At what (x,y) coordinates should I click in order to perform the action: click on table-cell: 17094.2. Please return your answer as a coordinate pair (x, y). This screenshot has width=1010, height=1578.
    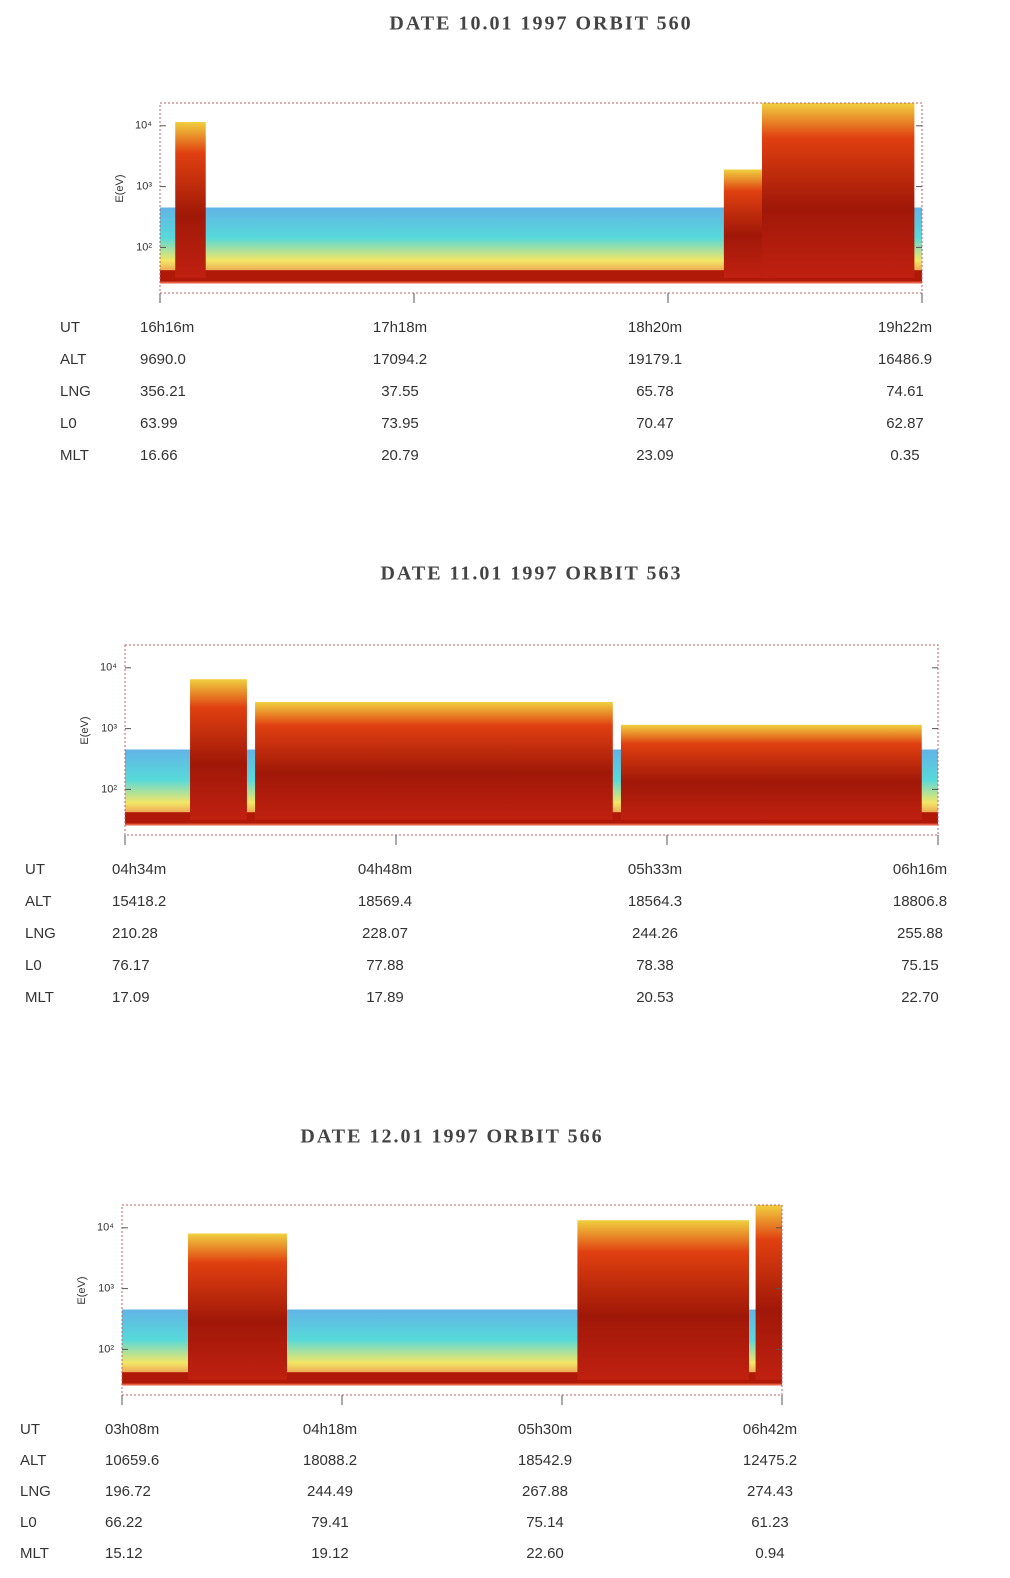
    Looking at the image, I should click on (400, 359).